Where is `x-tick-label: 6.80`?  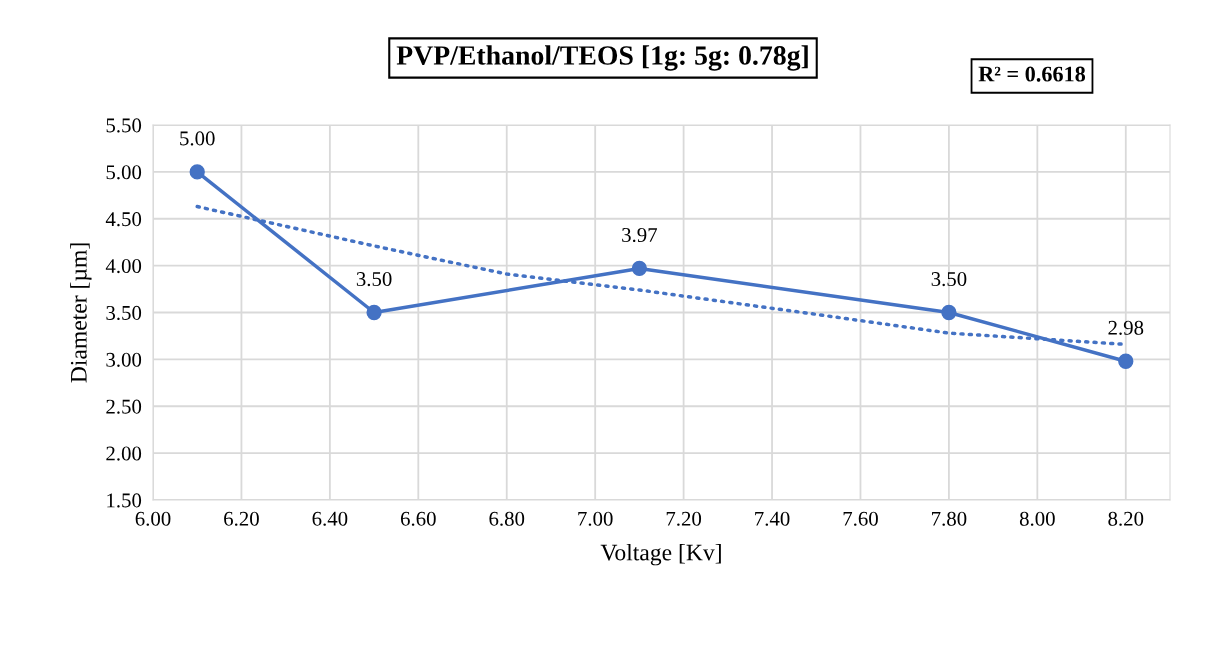 x-tick-label: 6.80 is located at coordinates (507, 518).